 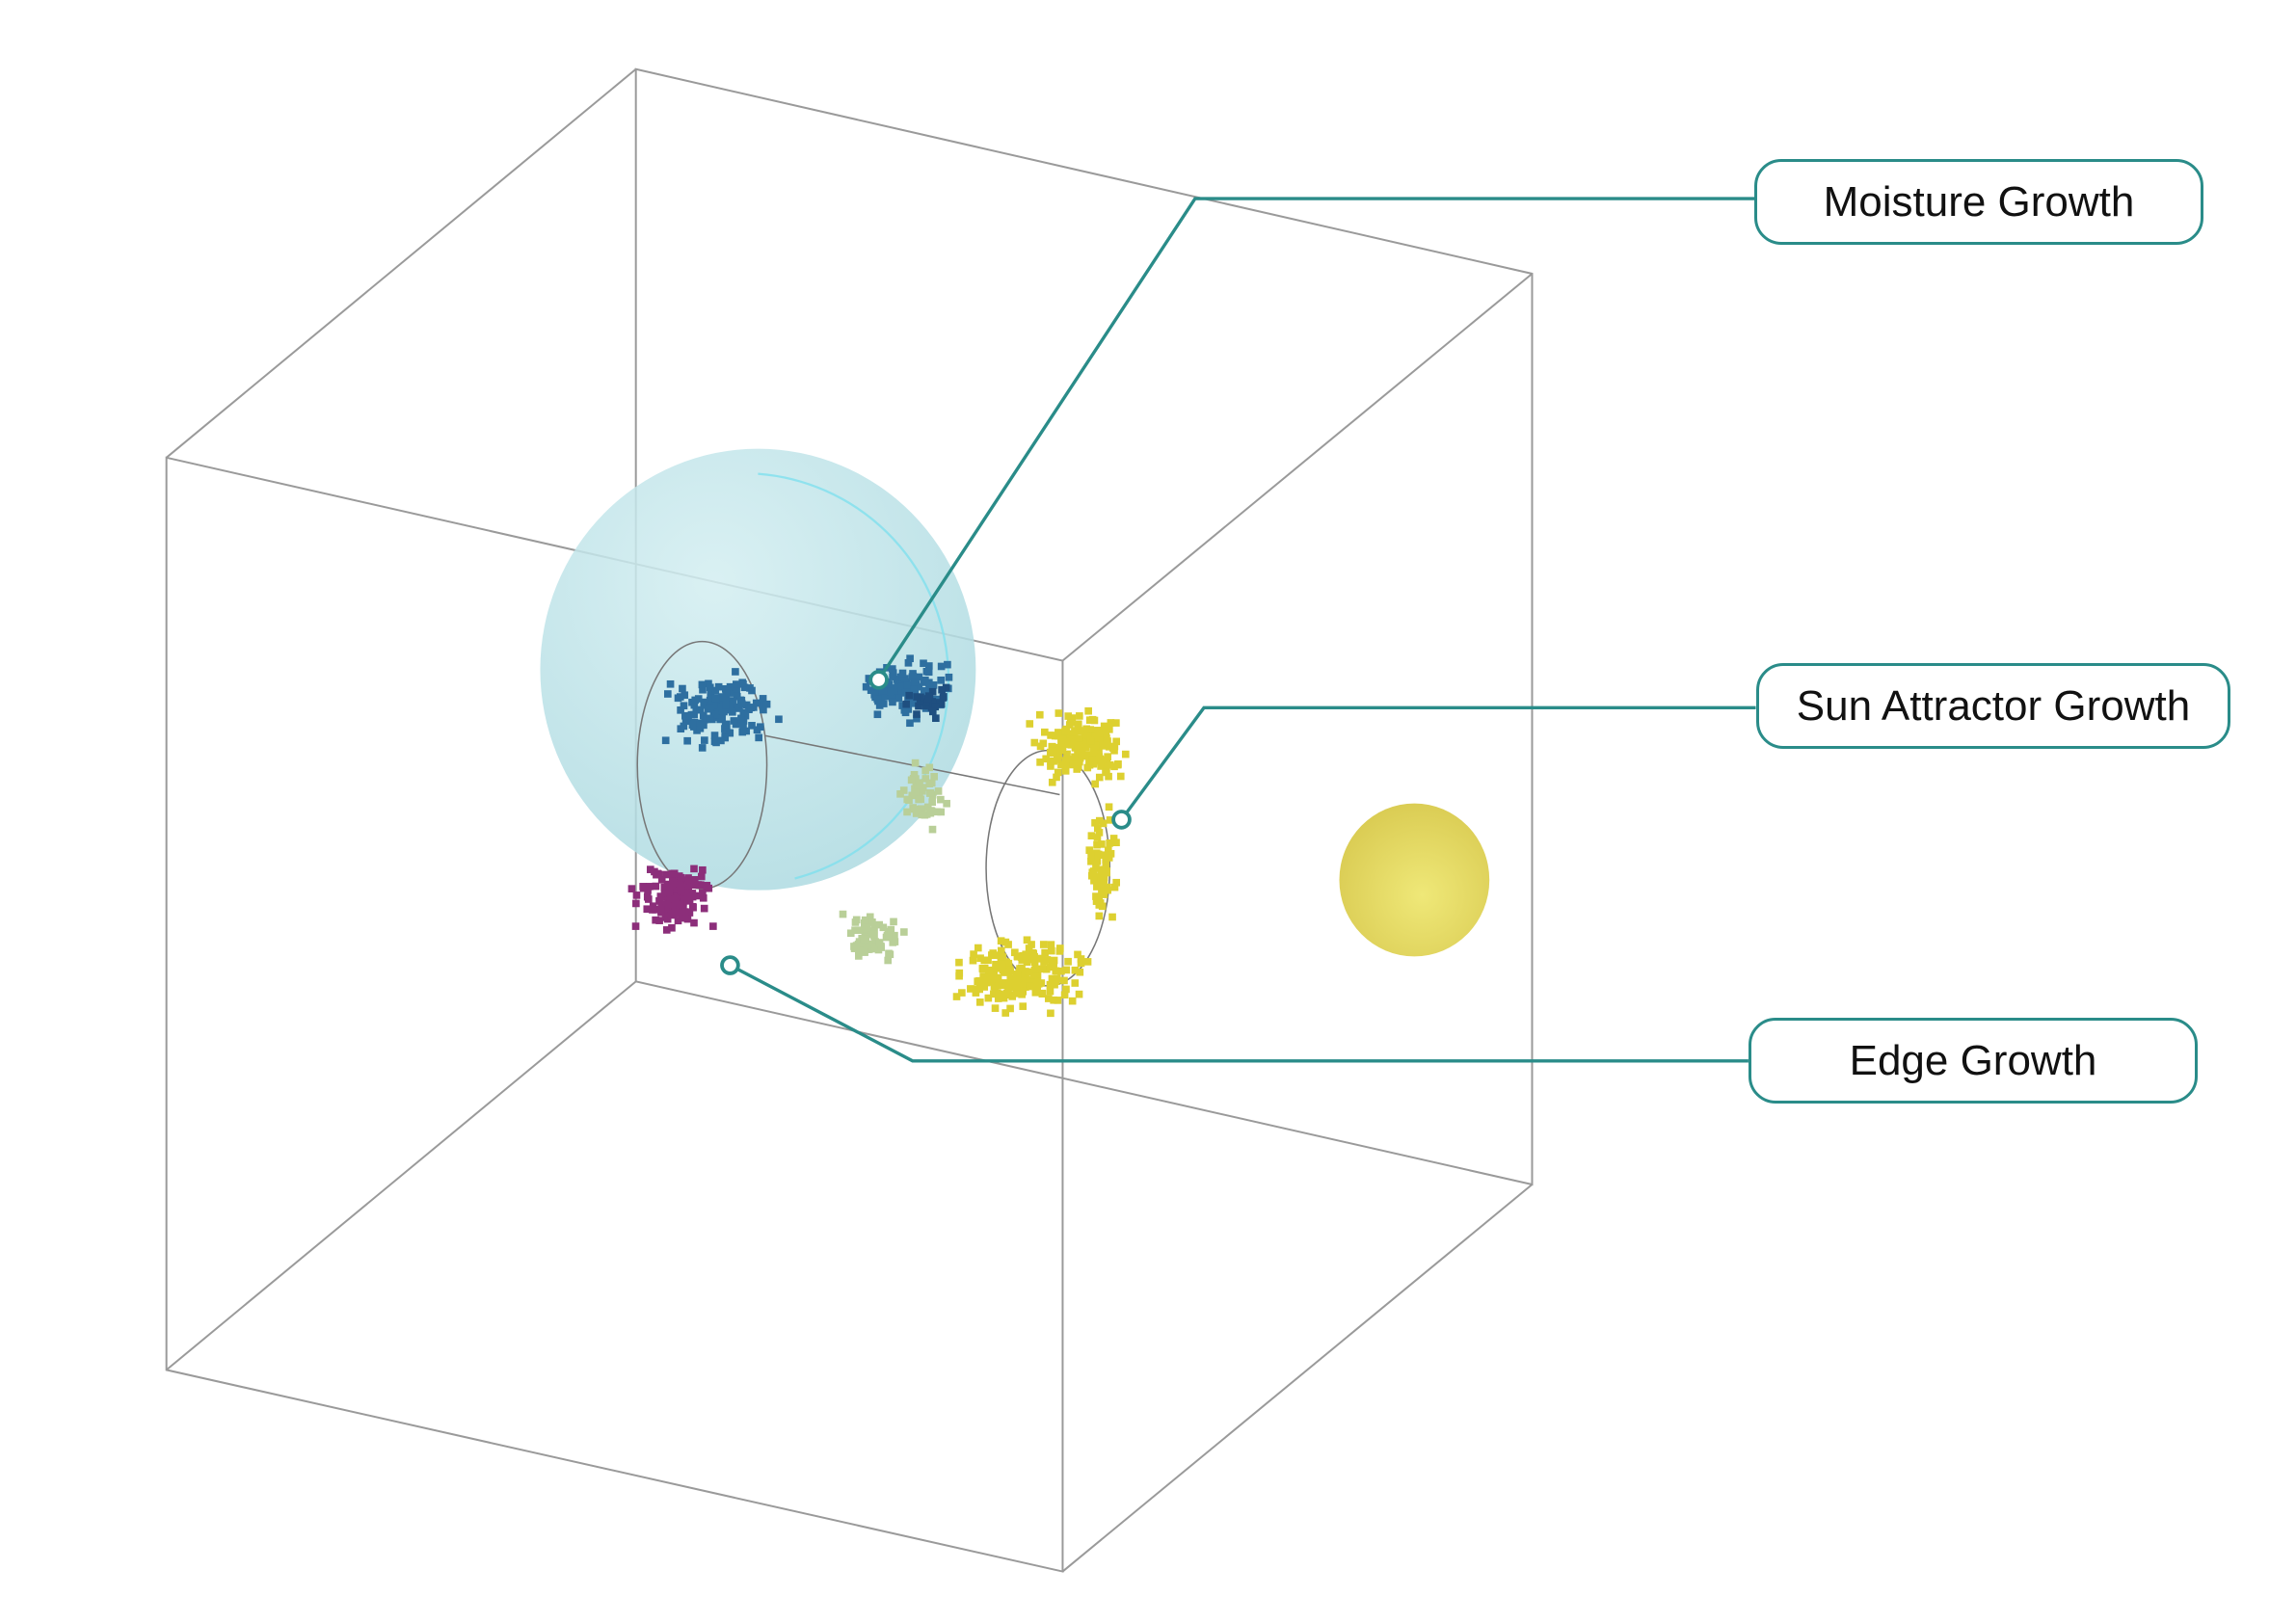 What do you see at coordinates (1973, 1061) in the screenshot?
I see `edge-growth-label: Edge Growth` at bounding box center [1973, 1061].